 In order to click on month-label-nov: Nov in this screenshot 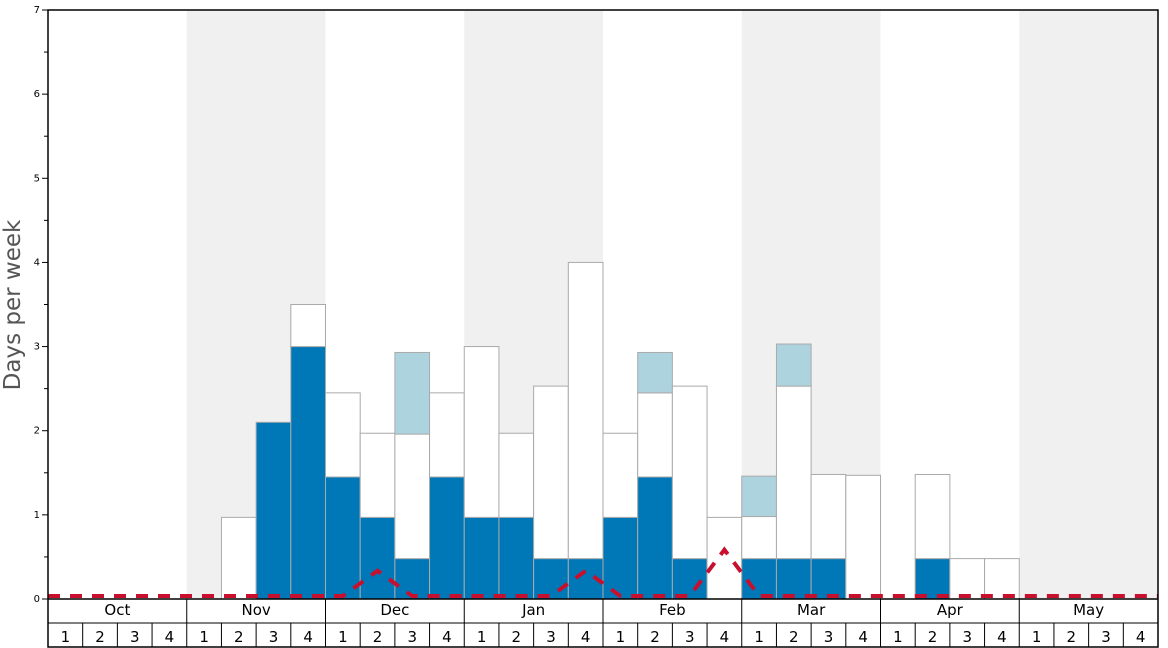, I will do `click(255, 610)`.